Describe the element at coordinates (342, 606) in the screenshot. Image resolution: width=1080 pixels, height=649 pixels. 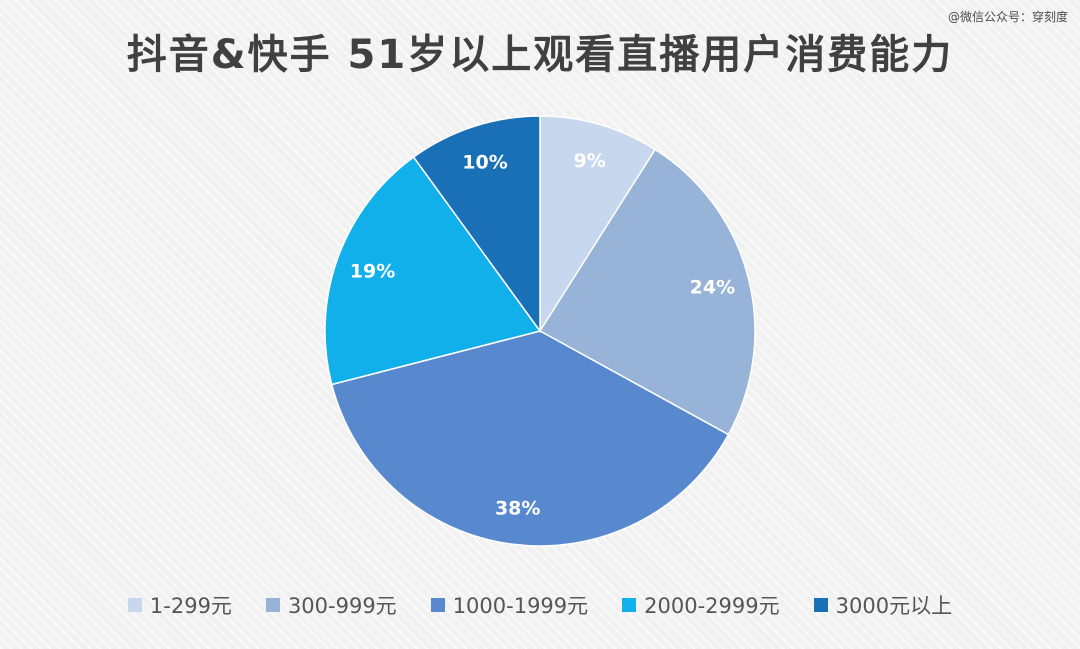
I see `legend-label: 300-999元` at that location.